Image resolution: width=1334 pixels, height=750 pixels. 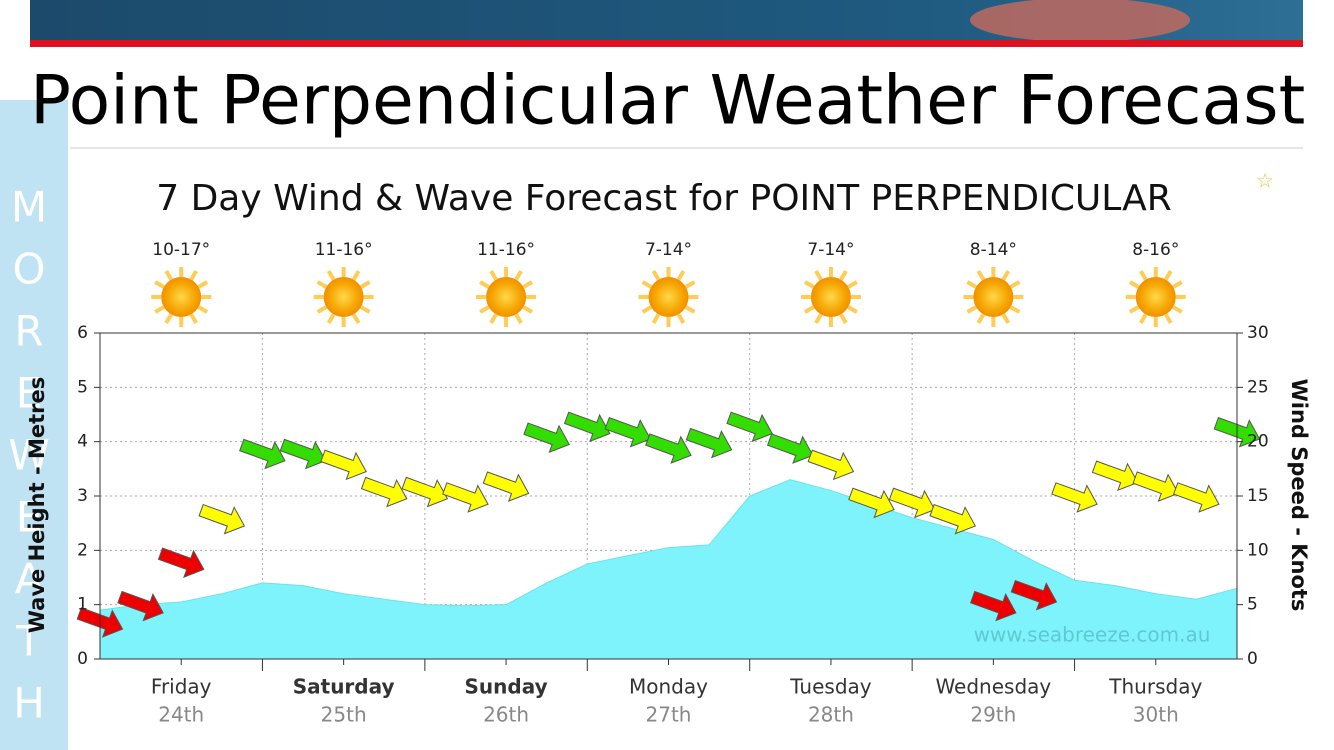 I want to click on y-tick-label: 0, so click(x=82, y=659).